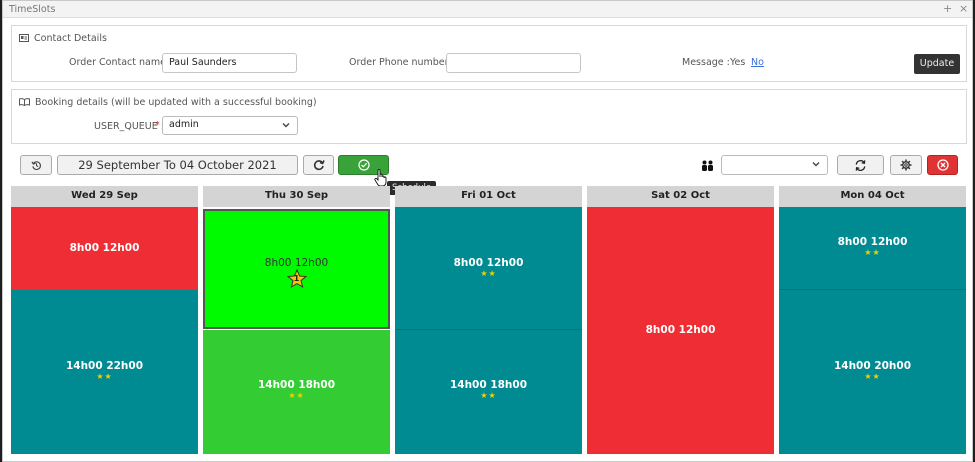 The image size is (975, 462). What do you see at coordinates (948, 8) in the screenshot?
I see `maximize-icon: +` at bounding box center [948, 8].